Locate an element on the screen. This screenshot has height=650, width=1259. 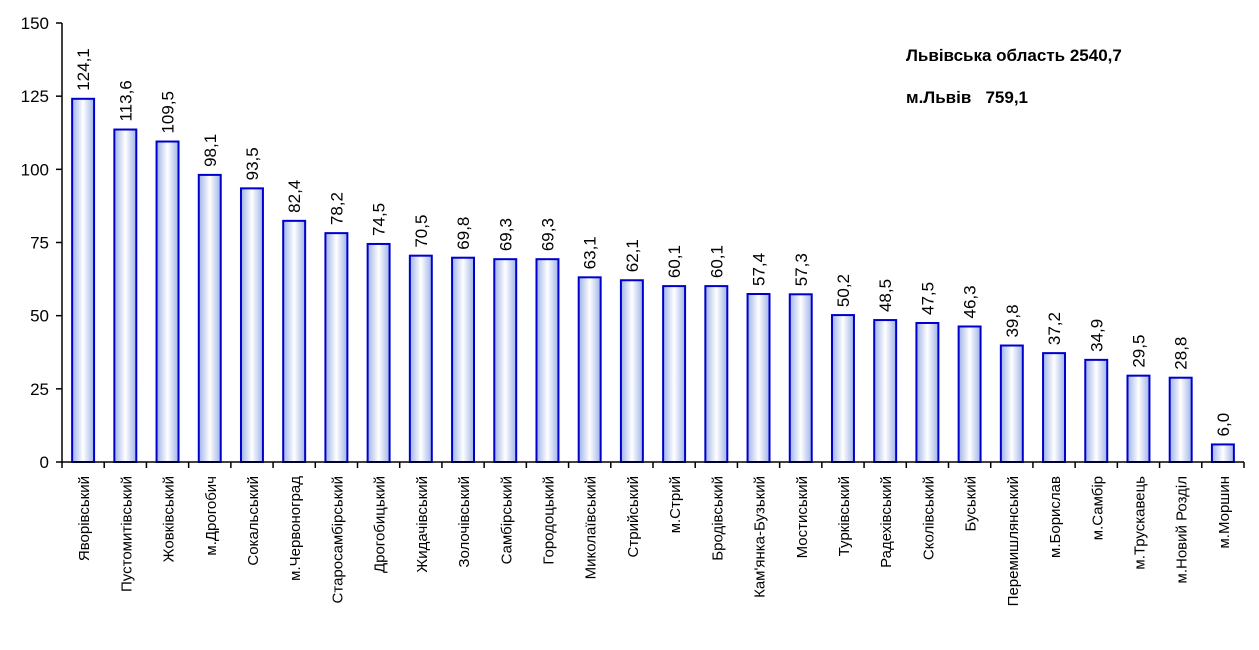
category-label: м.Трускавець is located at coordinates (1139, 523).